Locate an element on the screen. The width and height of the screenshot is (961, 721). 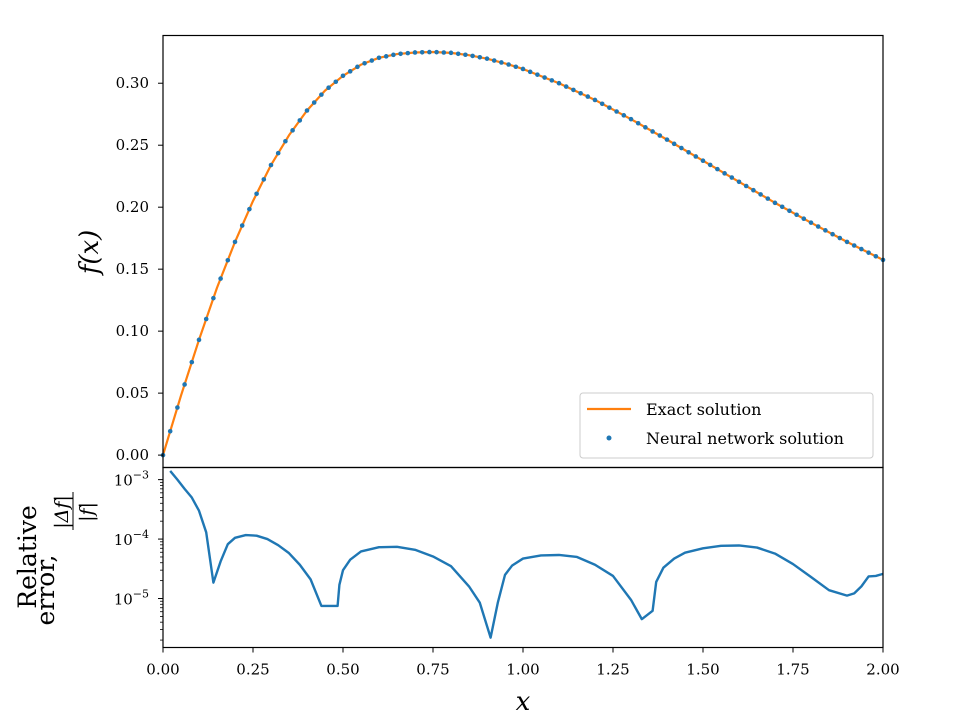
bottom-y-tick-label: 10⁻³ is located at coordinates (131, 479).